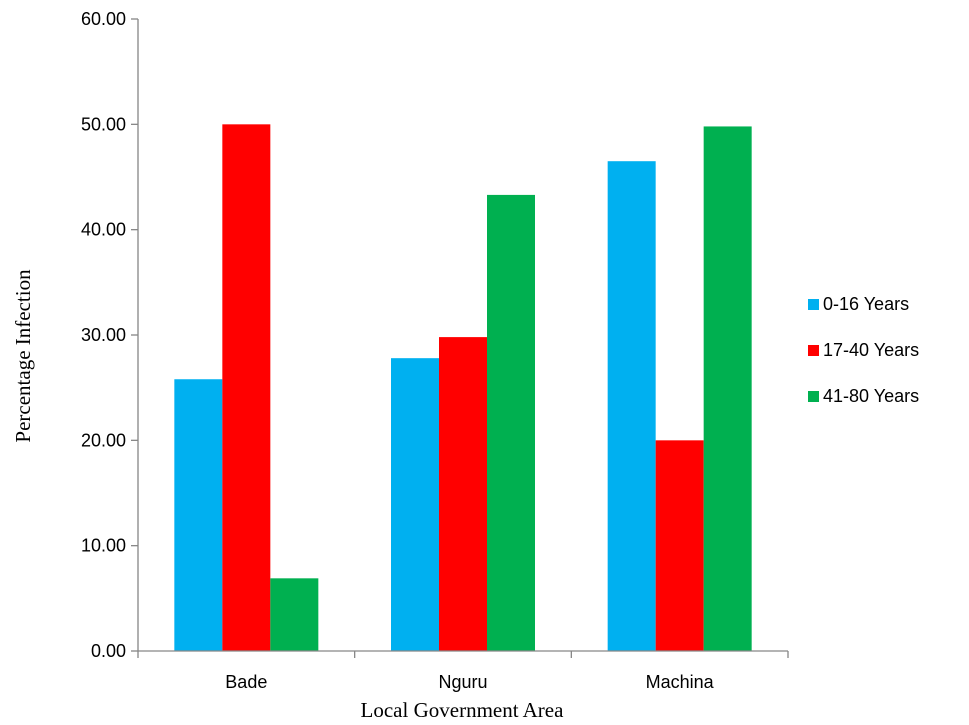 The height and width of the screenshot is (725, 969). Describe the element at coordinates (871, 396) in the screenshot. I see `legend-label: 41-80 Years` at that location.